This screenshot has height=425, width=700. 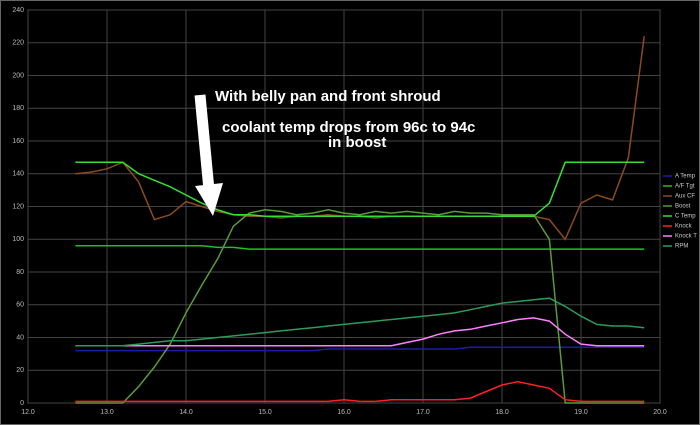 I want to click on annotation: With belly pan and front shroud, so click(x=328, y=96).